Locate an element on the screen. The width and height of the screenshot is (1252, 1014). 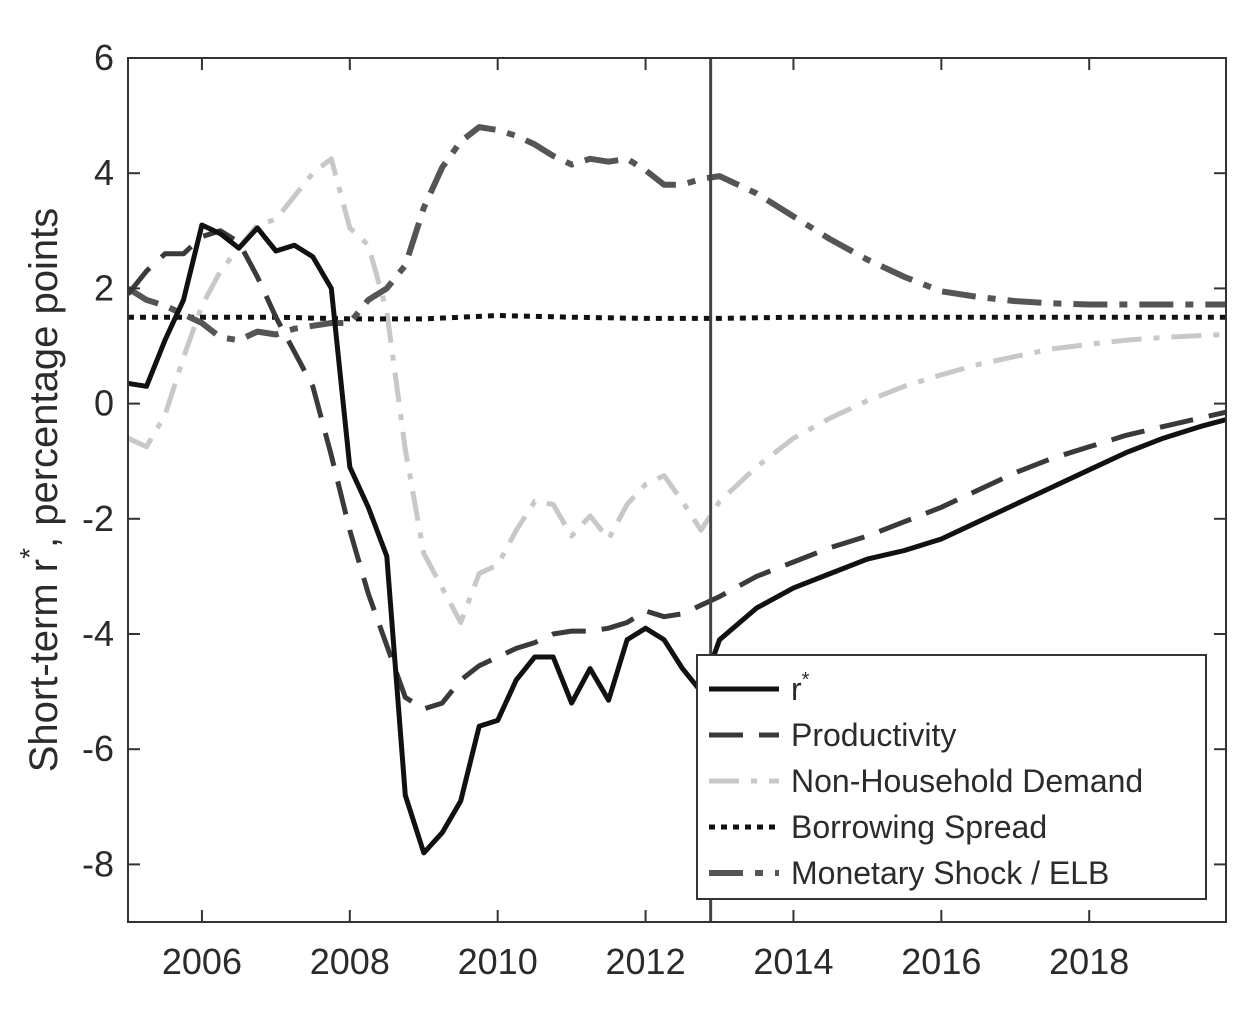
x-tick-label: 2016 is located at coordinates (941, 961).